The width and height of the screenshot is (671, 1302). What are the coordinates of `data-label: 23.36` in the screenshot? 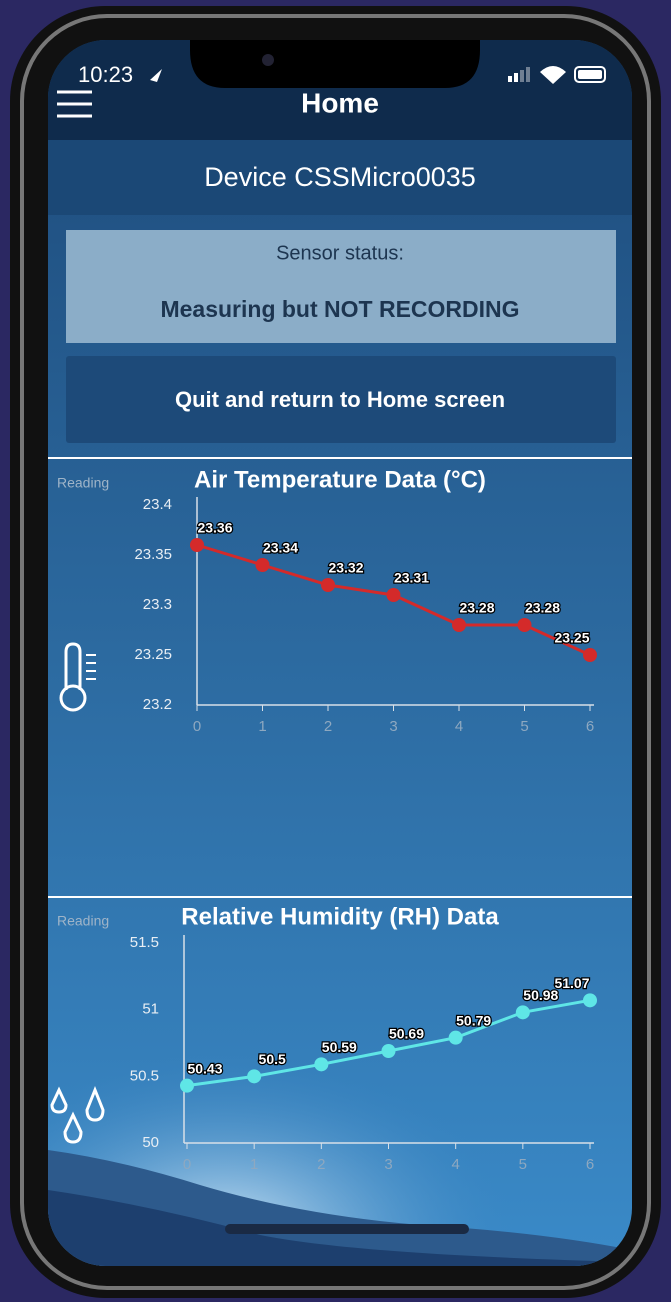 It's located at (214, 528).